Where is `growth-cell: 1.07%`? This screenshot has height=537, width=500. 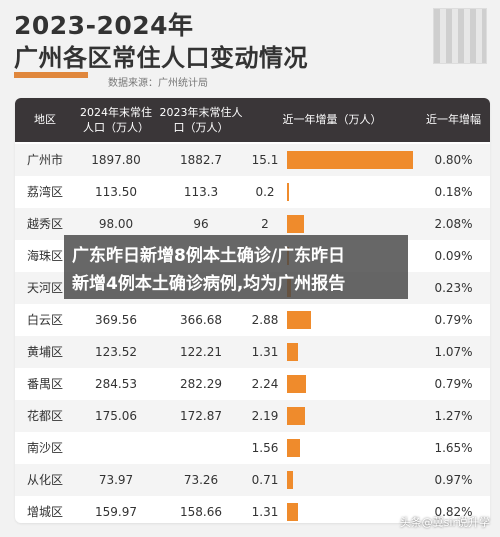 growth-cell: 1.07% is located at coordinates (453, 352).